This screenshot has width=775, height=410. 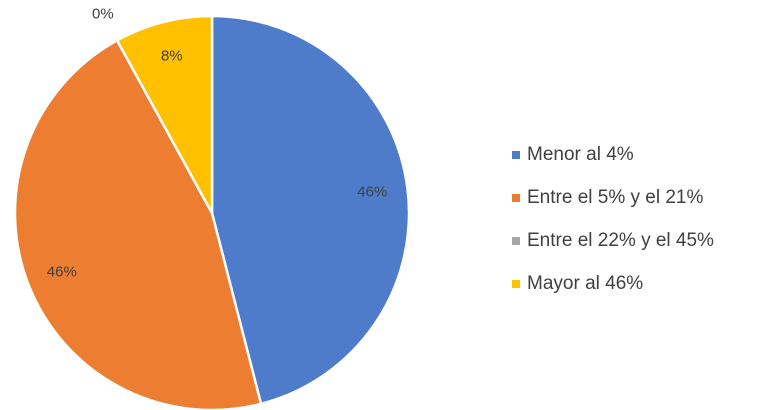 What do you see at coordinates (615, 197) in the screenshot?
I see `legend-label: Entre el 5% y el 21%` at bounding box center [615, 197].